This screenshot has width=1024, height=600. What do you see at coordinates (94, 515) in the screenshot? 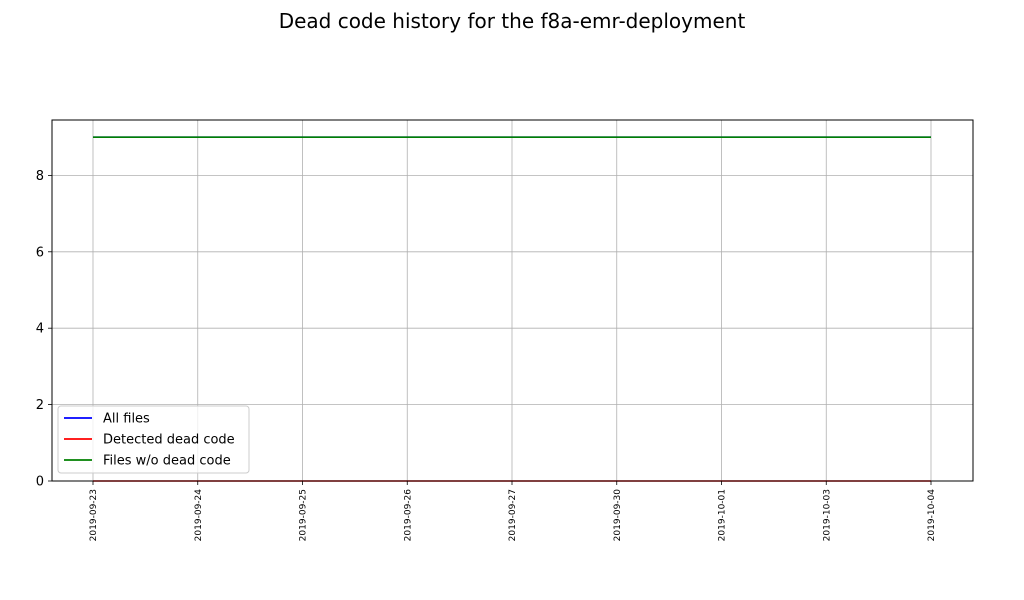
I see `x-tick-label: 2019-09-23` at bounding box center [94, 515].